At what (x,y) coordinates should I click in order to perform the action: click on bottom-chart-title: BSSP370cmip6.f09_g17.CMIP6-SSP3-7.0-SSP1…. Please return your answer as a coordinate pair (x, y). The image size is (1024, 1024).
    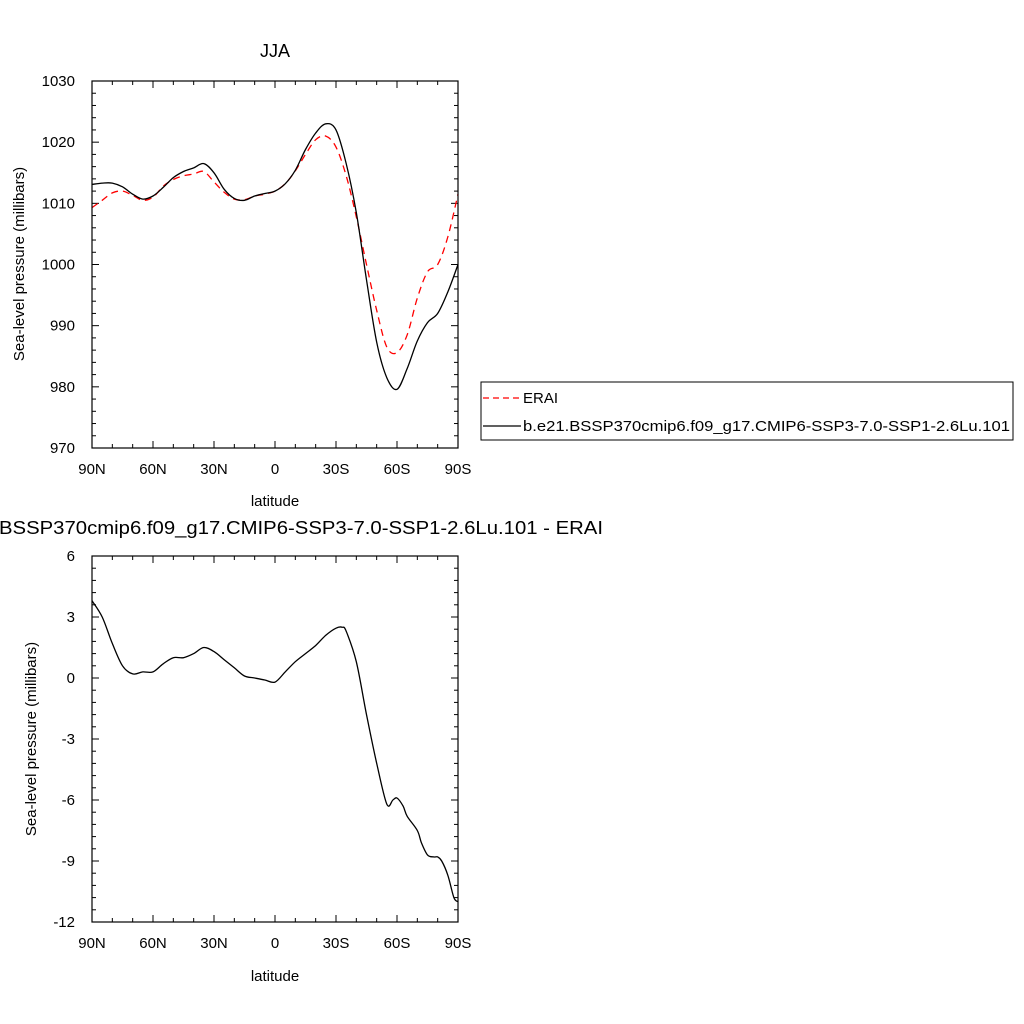
    Looking at the image, I should click on (301, 528).